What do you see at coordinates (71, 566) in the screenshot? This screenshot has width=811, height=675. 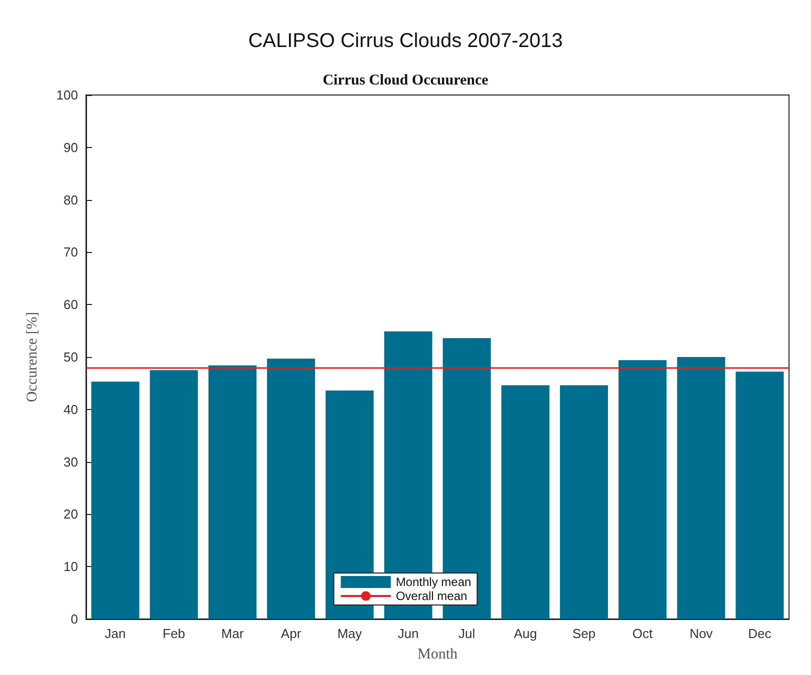 I see `y-tick-label: 10` at bounding box center [71, 566].